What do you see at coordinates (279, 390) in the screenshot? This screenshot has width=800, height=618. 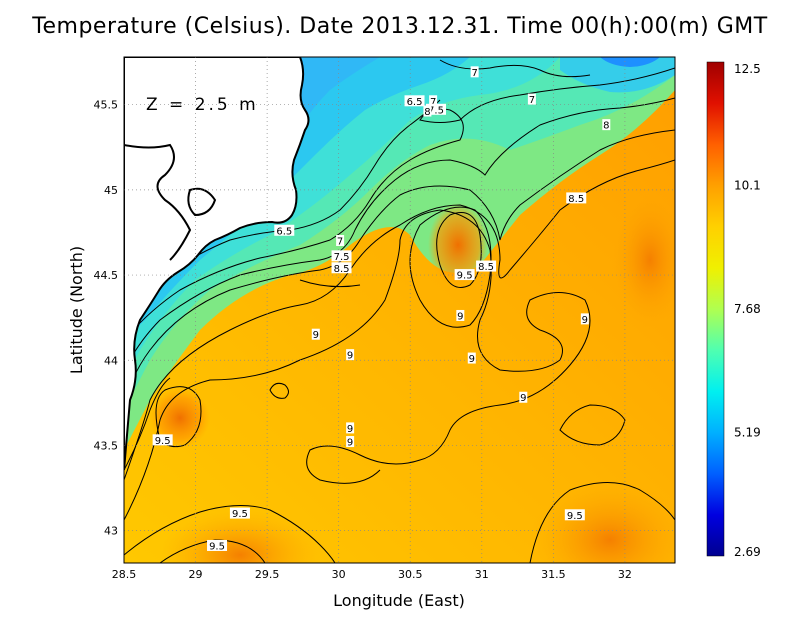 I see `contour-9-small` at bounding box center [279, 390].